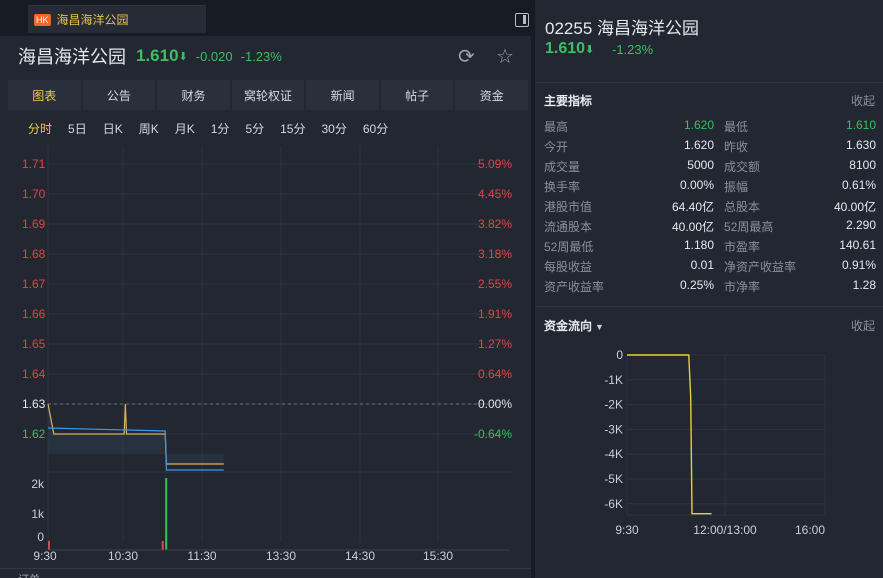  I want to click on tab-4: 新闻, so click(342, 95).